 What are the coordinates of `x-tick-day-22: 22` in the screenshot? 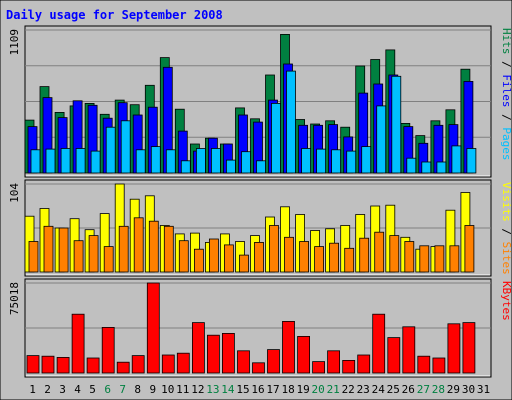 It's located at (348, 389).